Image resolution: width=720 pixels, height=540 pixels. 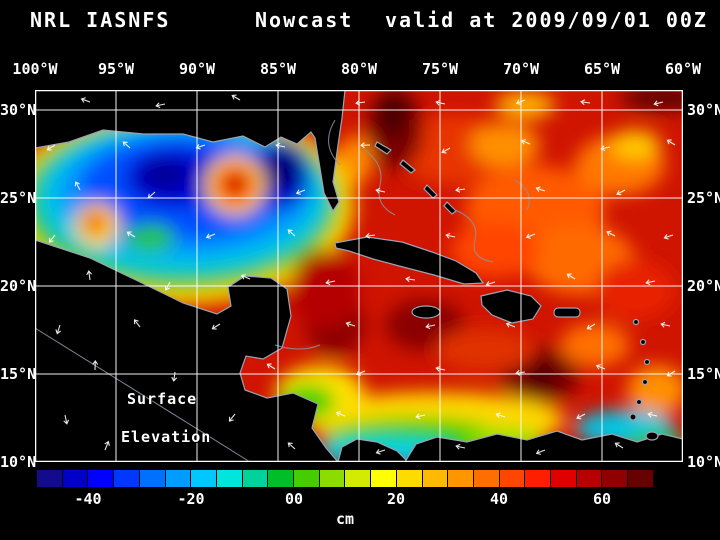 What do you see at coordinates (567, 312) in the screenshot?
I see `land-puerto-rico` at bounding box center [567, 312].